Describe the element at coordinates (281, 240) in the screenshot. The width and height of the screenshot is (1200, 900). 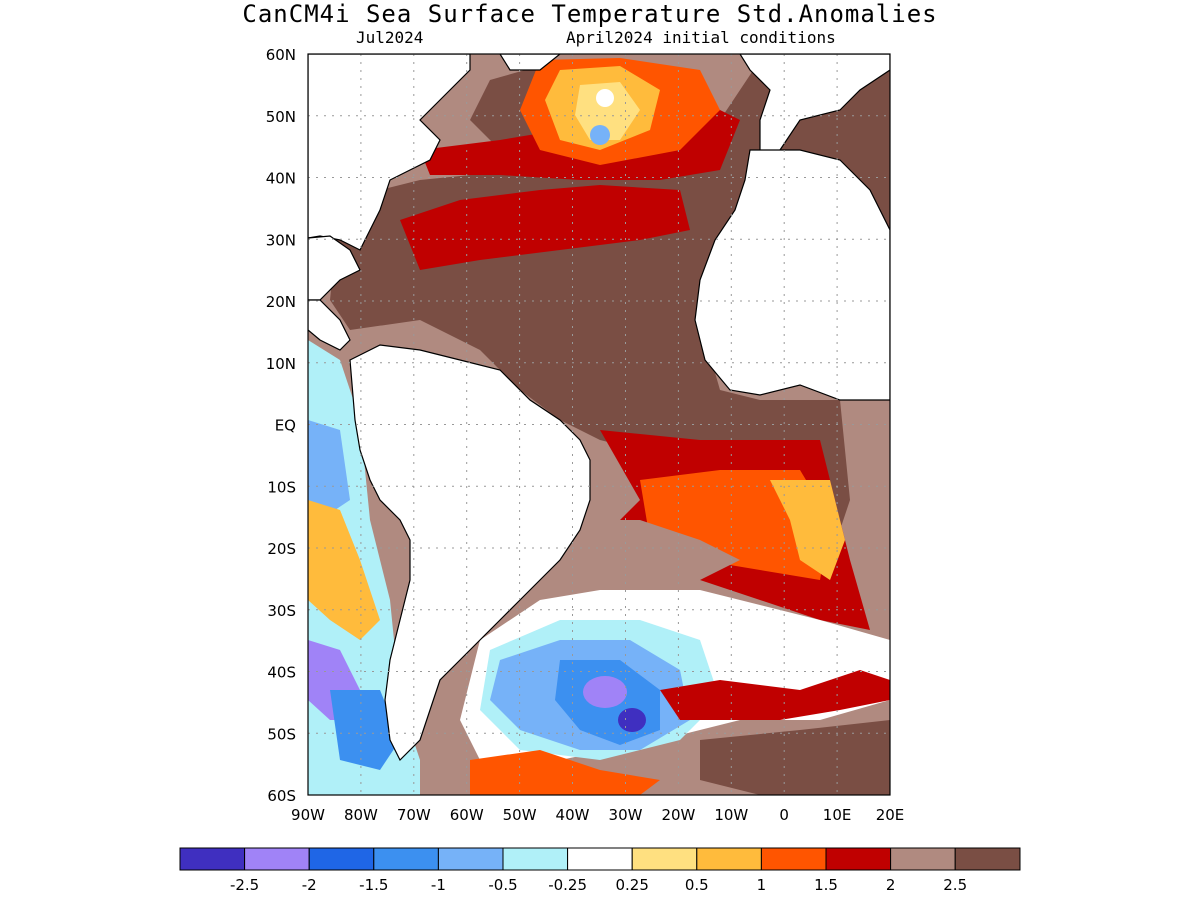
I see `lat-label: 30N` at that location.